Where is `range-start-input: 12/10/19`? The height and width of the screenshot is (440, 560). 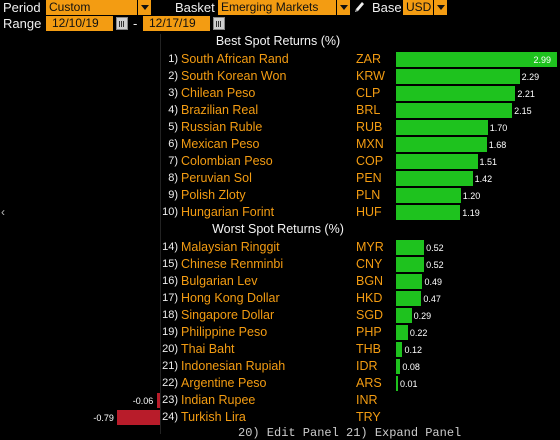 range-start-input: 12/10/19 is located at coordinates (79, 23).